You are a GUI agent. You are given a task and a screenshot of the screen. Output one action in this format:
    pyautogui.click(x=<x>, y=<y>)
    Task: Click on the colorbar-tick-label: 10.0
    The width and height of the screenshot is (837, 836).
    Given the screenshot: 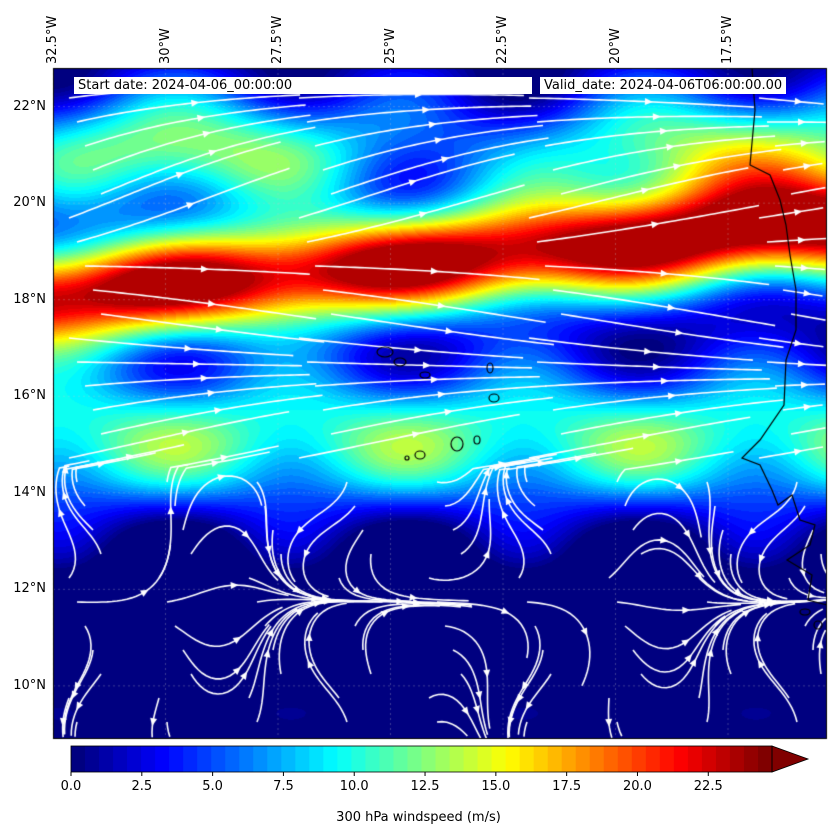 What is the action you would take?
    pyautogui.click(x=354, y=786)
    